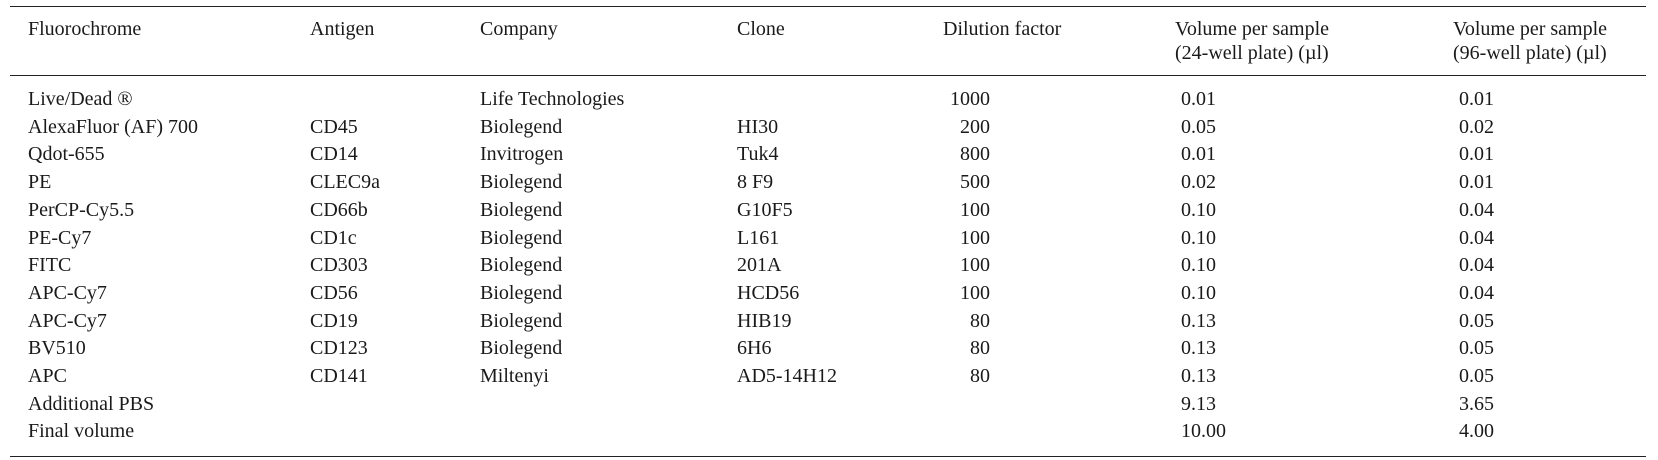 This screenshot has width=1658, height=460. I want to click on table-row: Final volume 10.00 4.00, so click(828, 437).